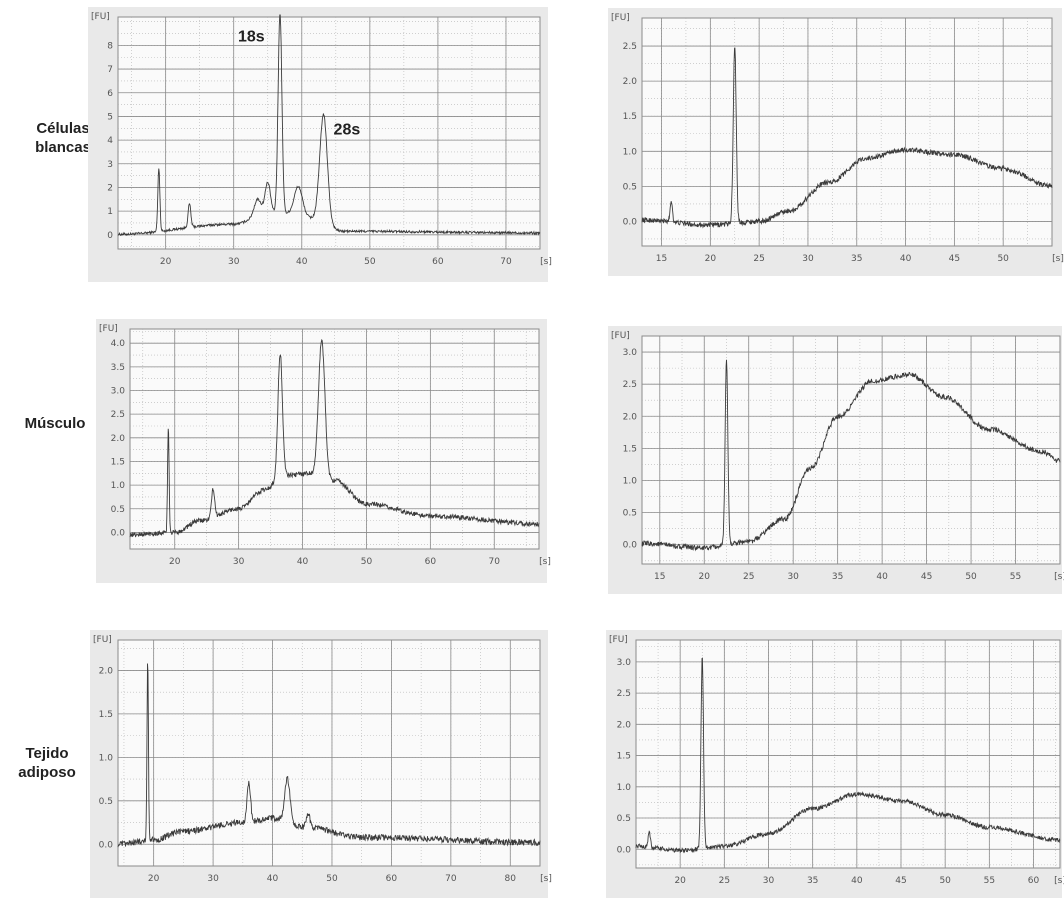 The height and width of the screenshot is (899, 1064). I want to click on peak-annotation-18s: 18s, so click(251, 37).